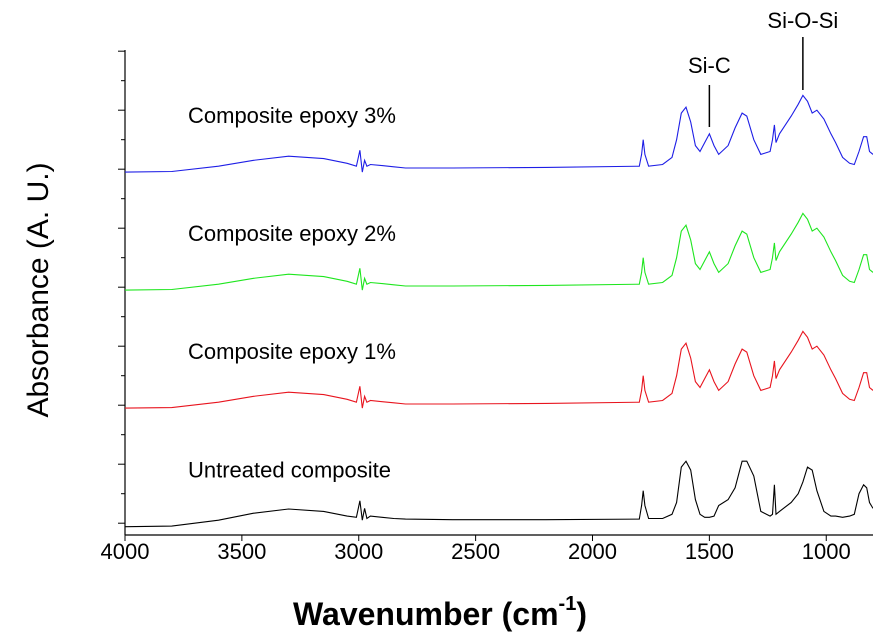  Describe the element at coordinates (826, 551) in the screenshot. I see `x-tick-label: 1000` at that location.